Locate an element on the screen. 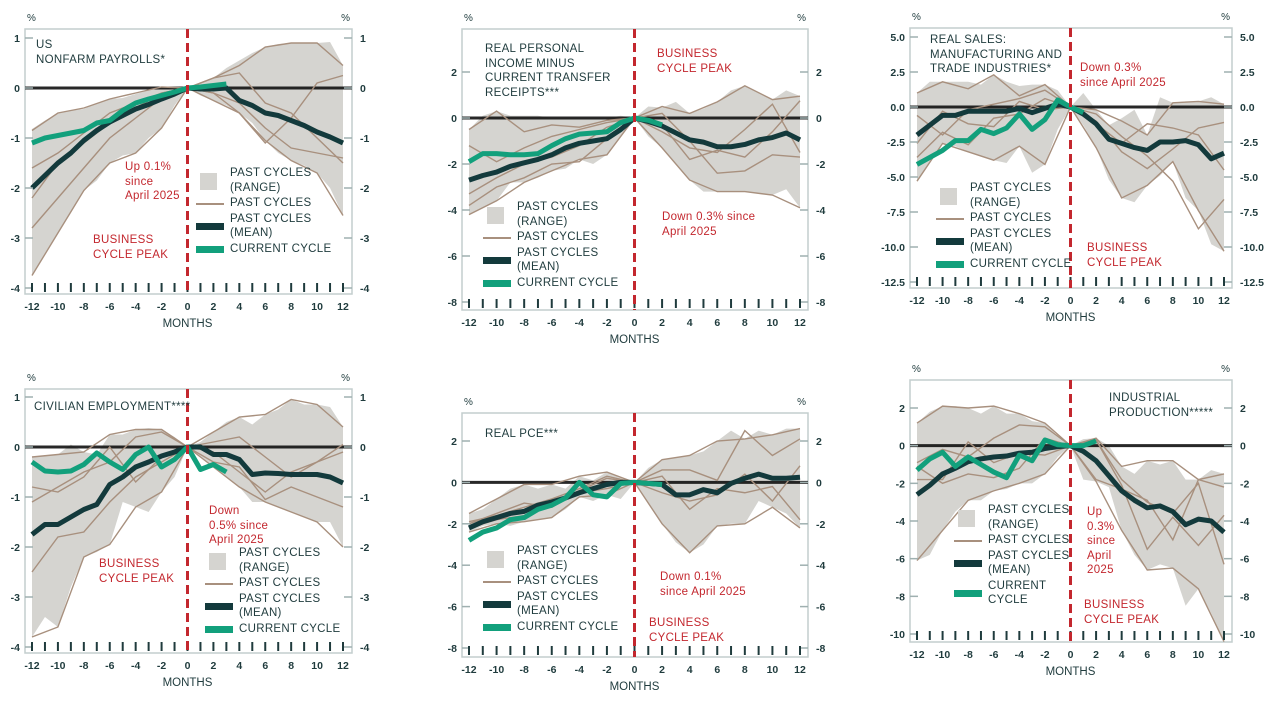  change-annotation: Up 0.1% since April 2025 is located at coordinates (152, 182).